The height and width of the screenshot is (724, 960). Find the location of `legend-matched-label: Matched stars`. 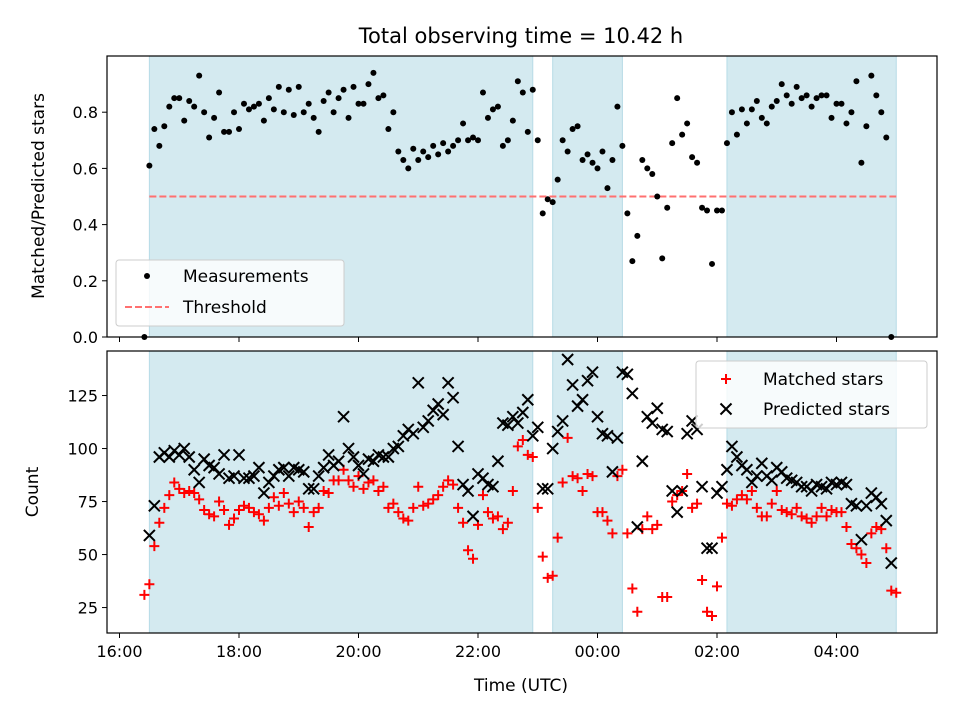

legend-matched-label: Matched stars is located at coordinates (823, 380).